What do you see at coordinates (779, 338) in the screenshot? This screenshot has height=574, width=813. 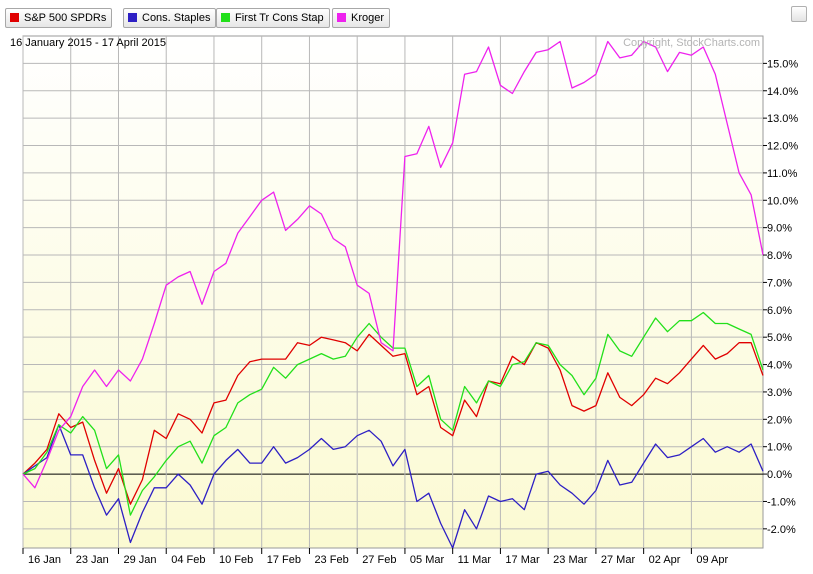 I see `y-tick-label: 5.0%` at bounding box center [779, 338].